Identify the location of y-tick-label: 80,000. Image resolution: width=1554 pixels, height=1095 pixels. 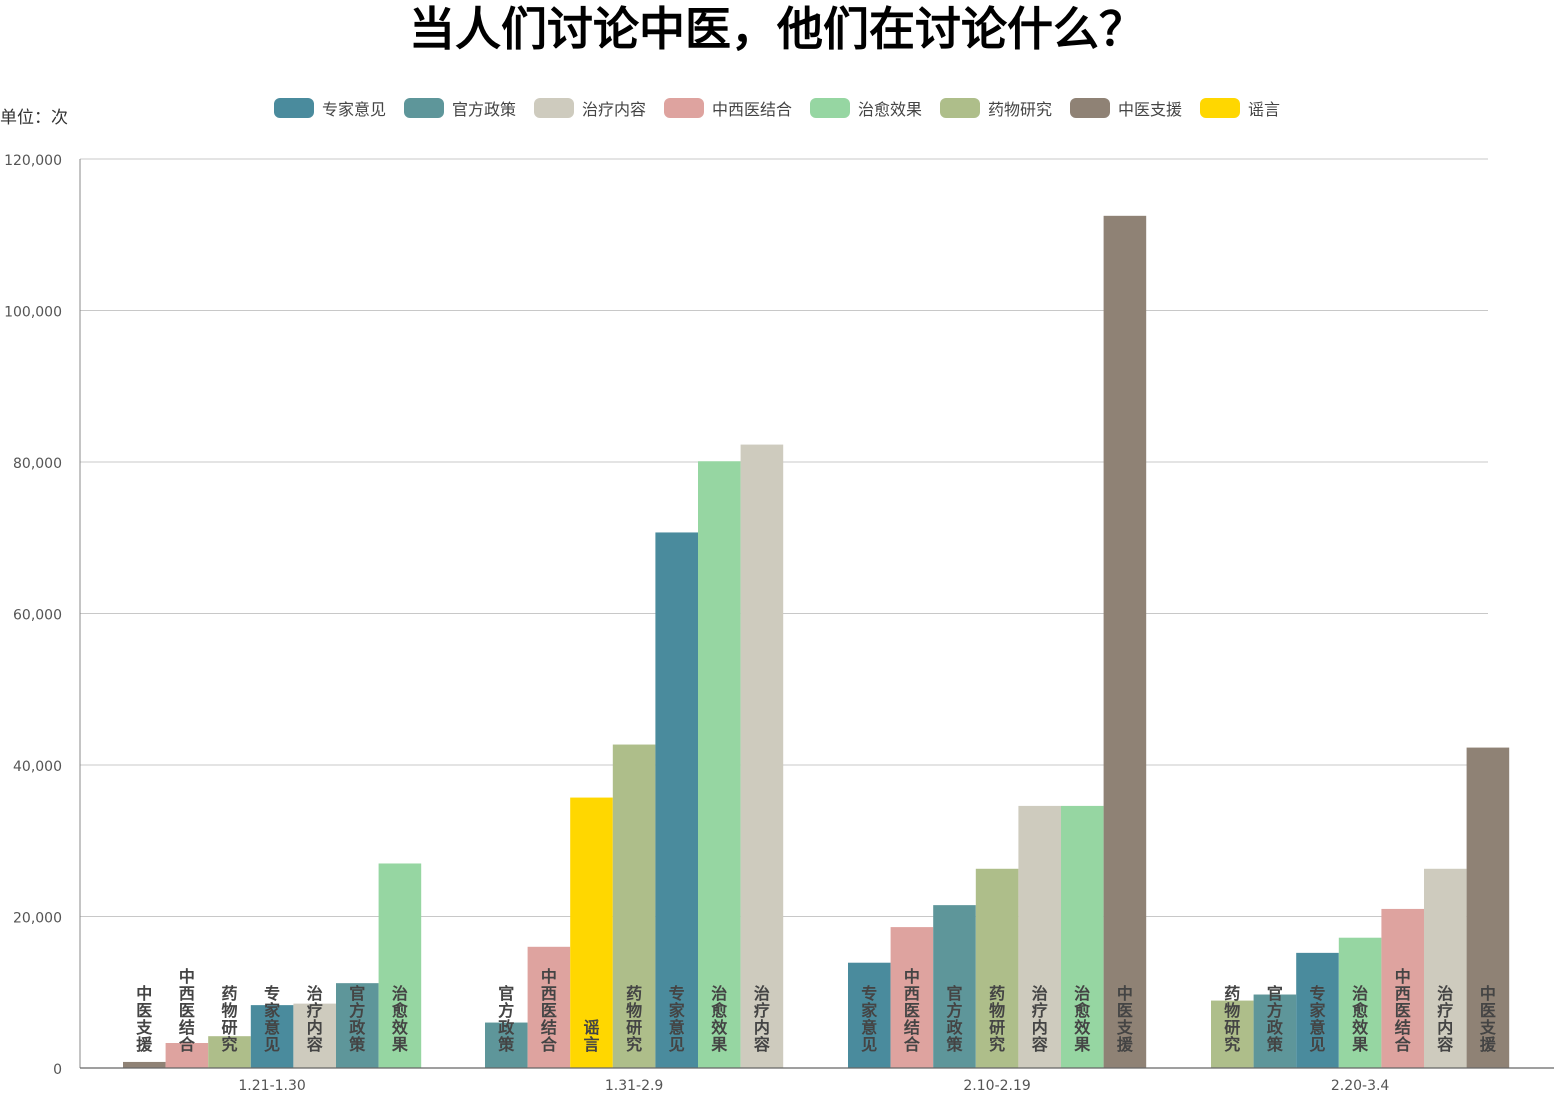
(37, 464).